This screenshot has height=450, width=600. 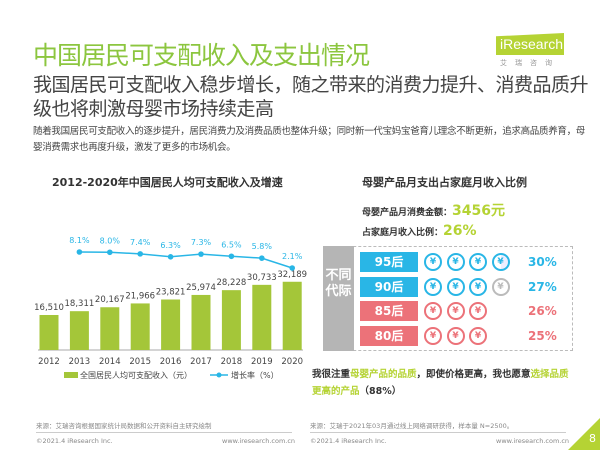 I want to click on growth-label: 2.1%, so click(x=292, y=256).